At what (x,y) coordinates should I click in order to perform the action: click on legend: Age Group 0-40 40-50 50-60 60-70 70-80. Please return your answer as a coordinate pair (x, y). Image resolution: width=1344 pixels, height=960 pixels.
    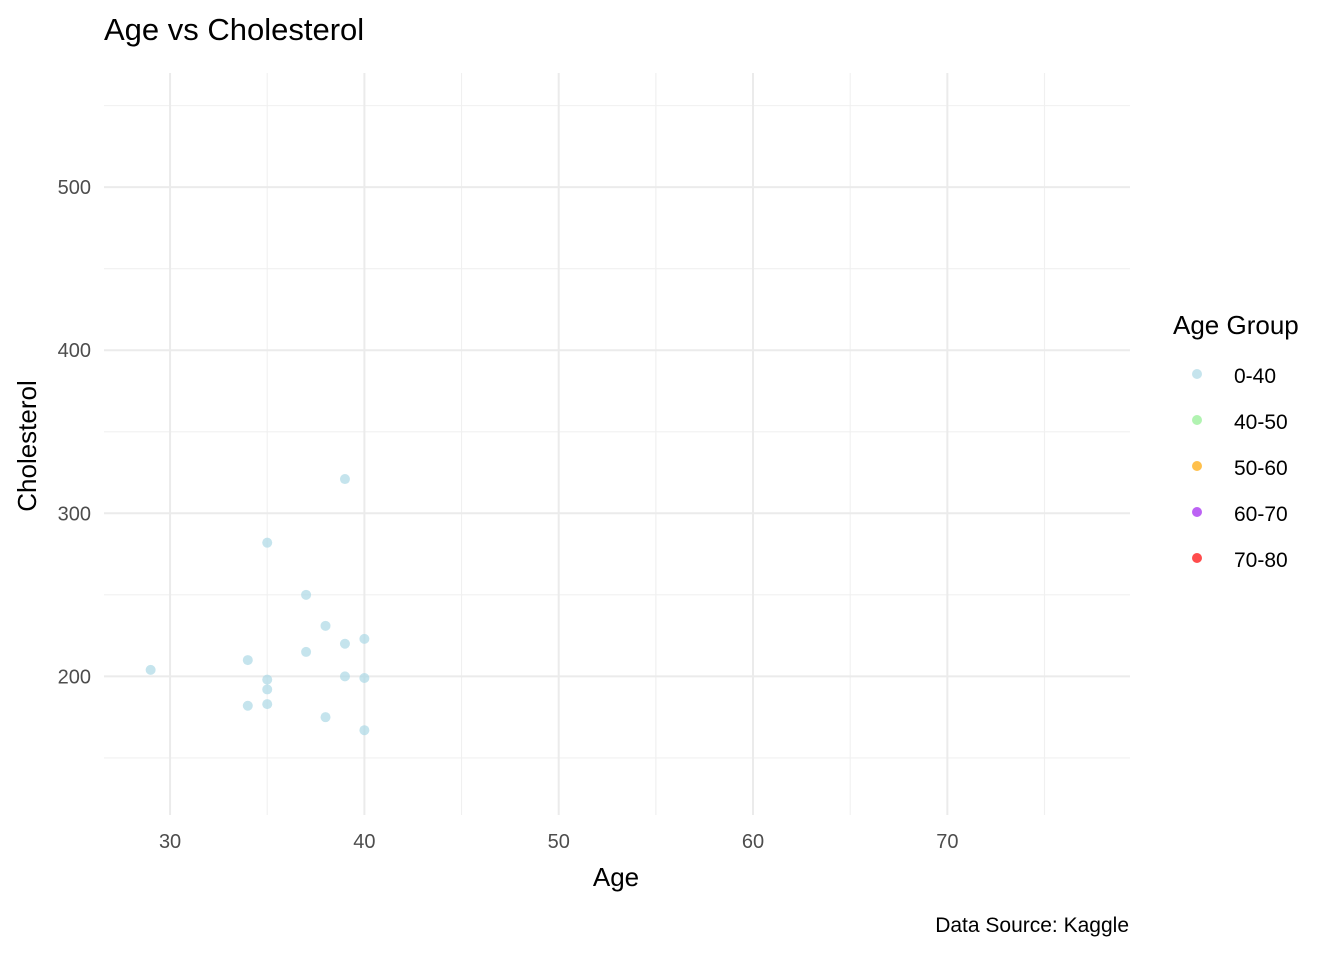
    Looking at the image, I should click on (1236, 441).